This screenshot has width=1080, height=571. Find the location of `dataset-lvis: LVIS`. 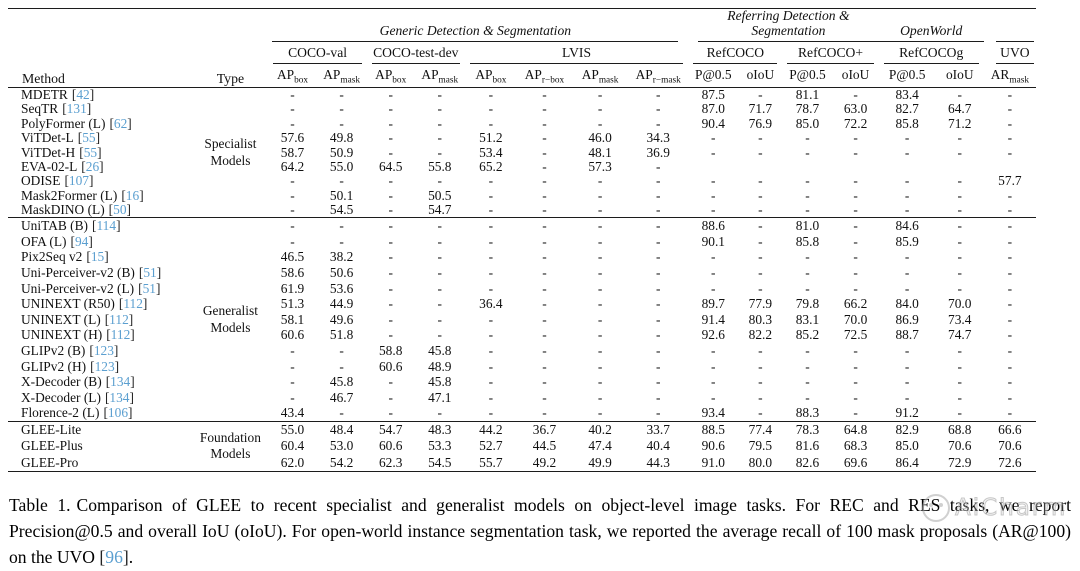

dataset-lvis: LVIS is located at coordinates (576, 53).